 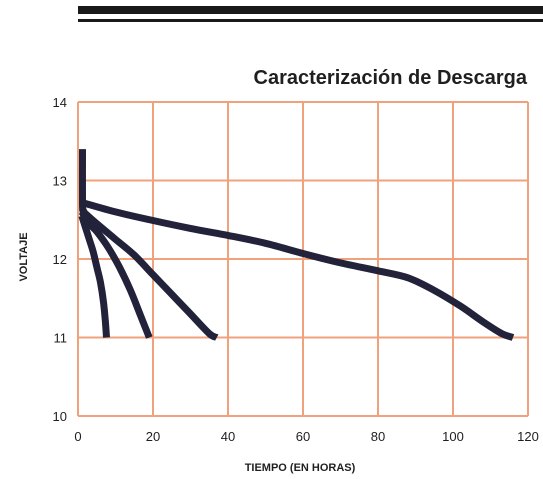 I want to click on x-tick-label-6: 120, so click(x=528, y=436).